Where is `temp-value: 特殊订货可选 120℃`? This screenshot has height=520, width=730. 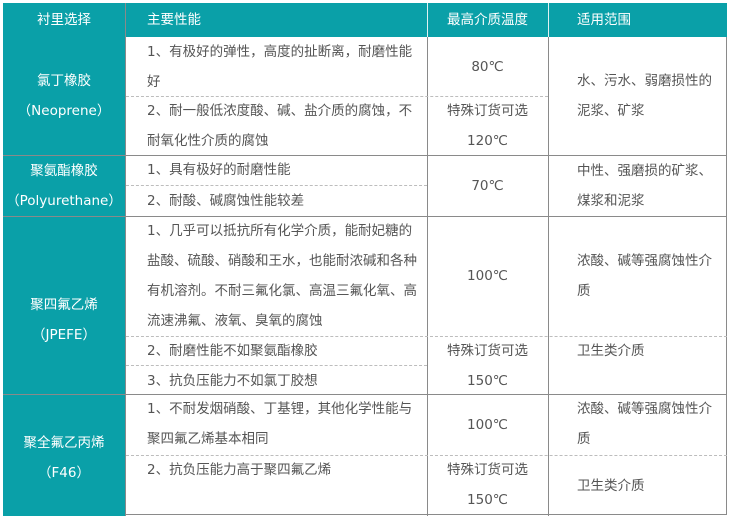
temp-value: 特殊订货可选 120℃ is located at coordinates (487, 126).